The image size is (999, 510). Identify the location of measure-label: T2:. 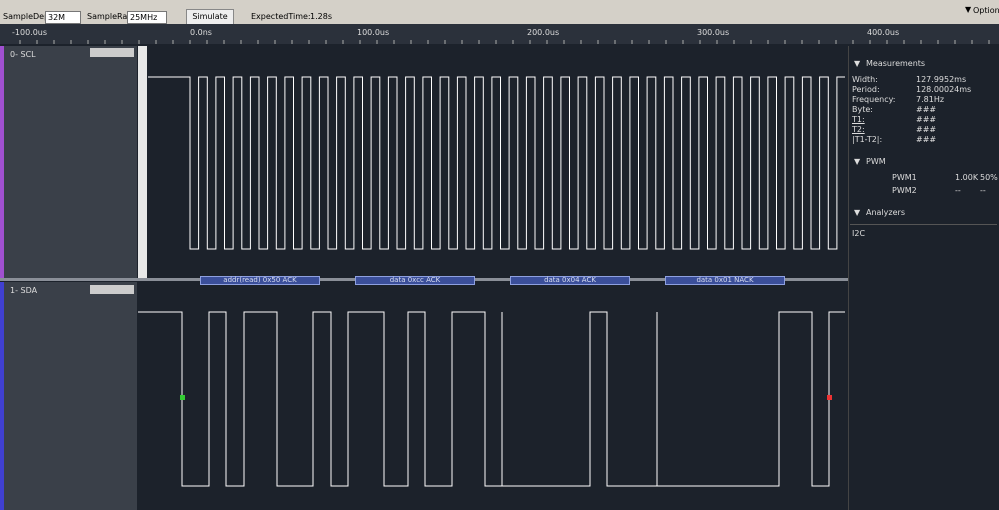
(858, 129).